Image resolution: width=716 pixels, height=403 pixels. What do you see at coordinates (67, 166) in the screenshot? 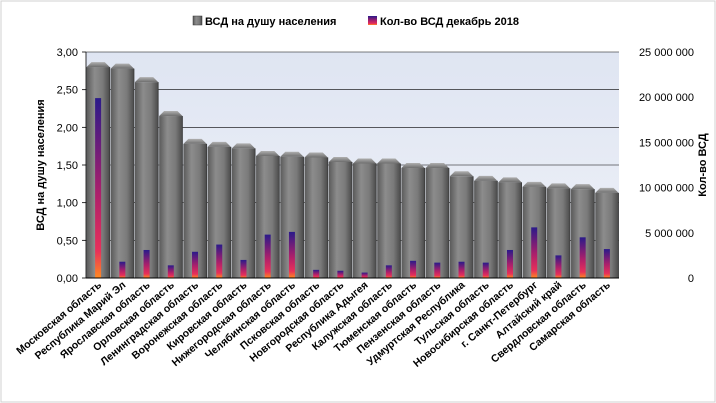
I see `y-left-tick-label: 1,50` at bounding box center [67, 166].